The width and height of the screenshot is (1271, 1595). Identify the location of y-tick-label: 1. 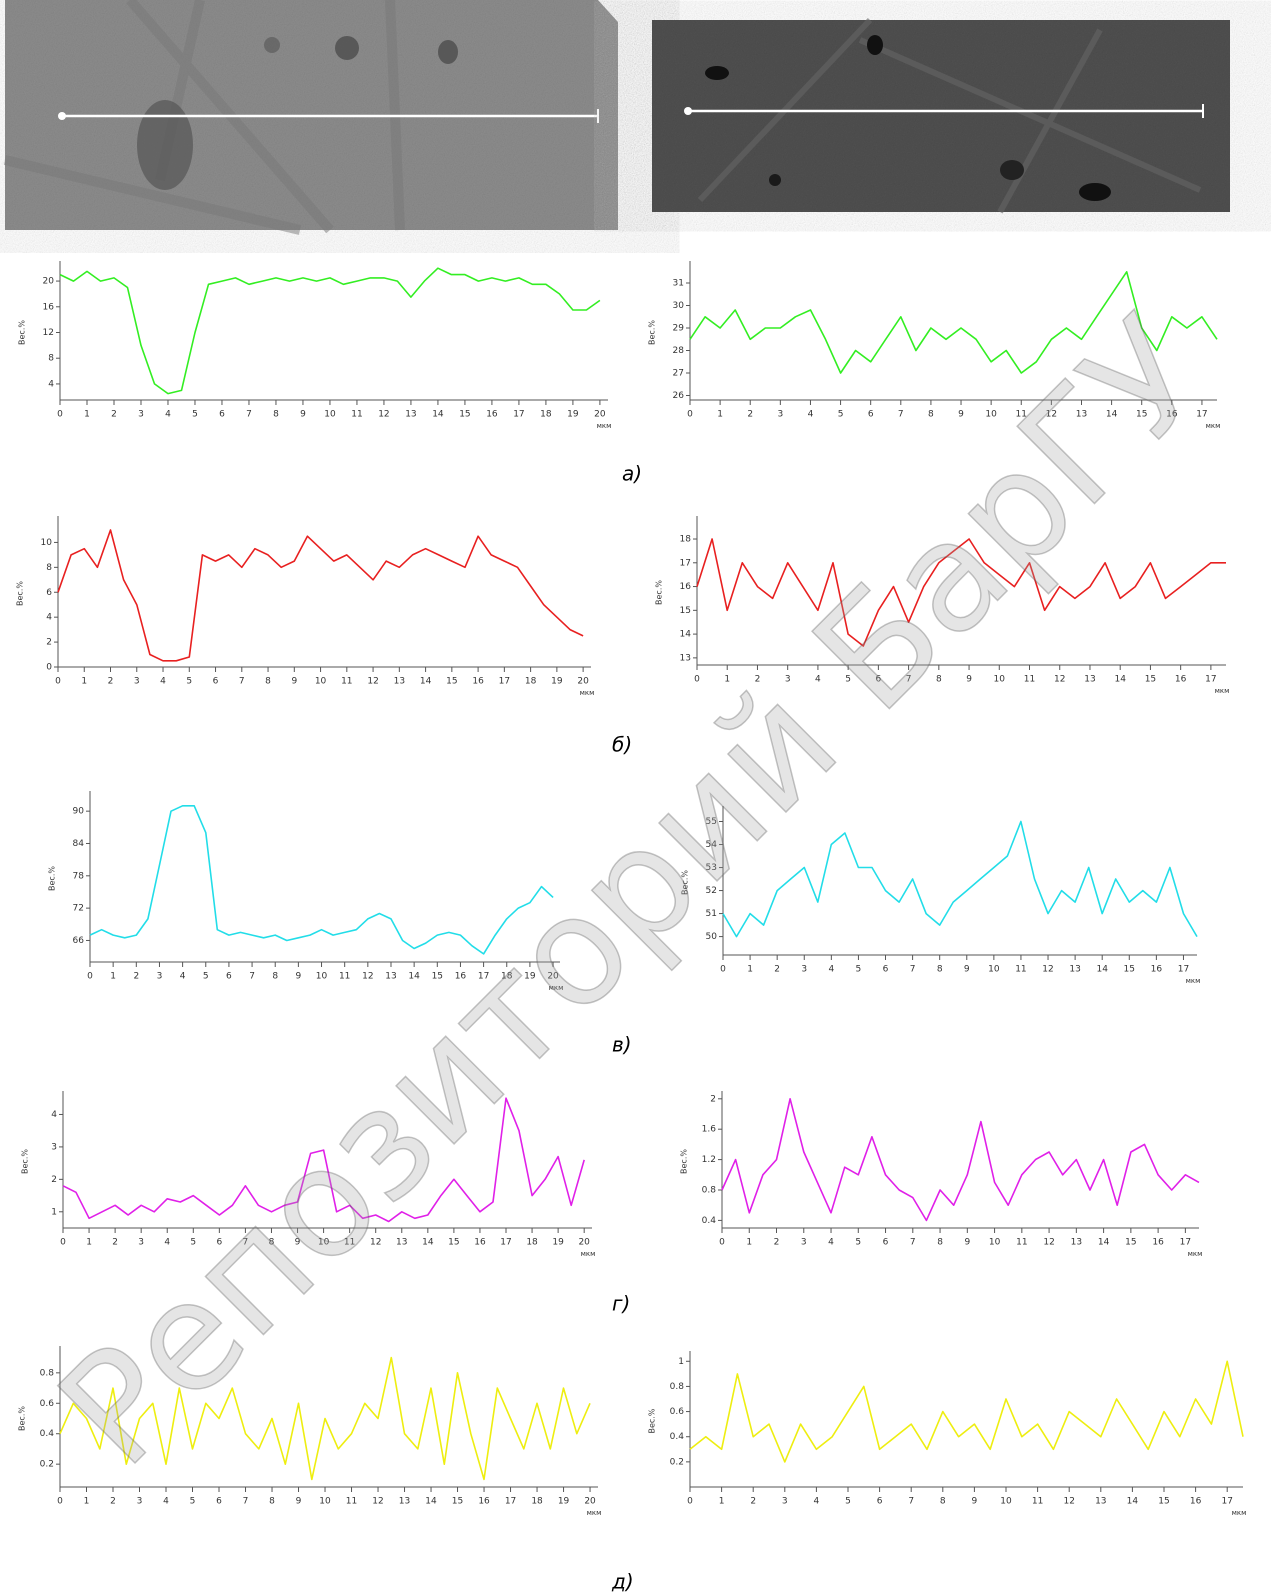
(681, 1362).